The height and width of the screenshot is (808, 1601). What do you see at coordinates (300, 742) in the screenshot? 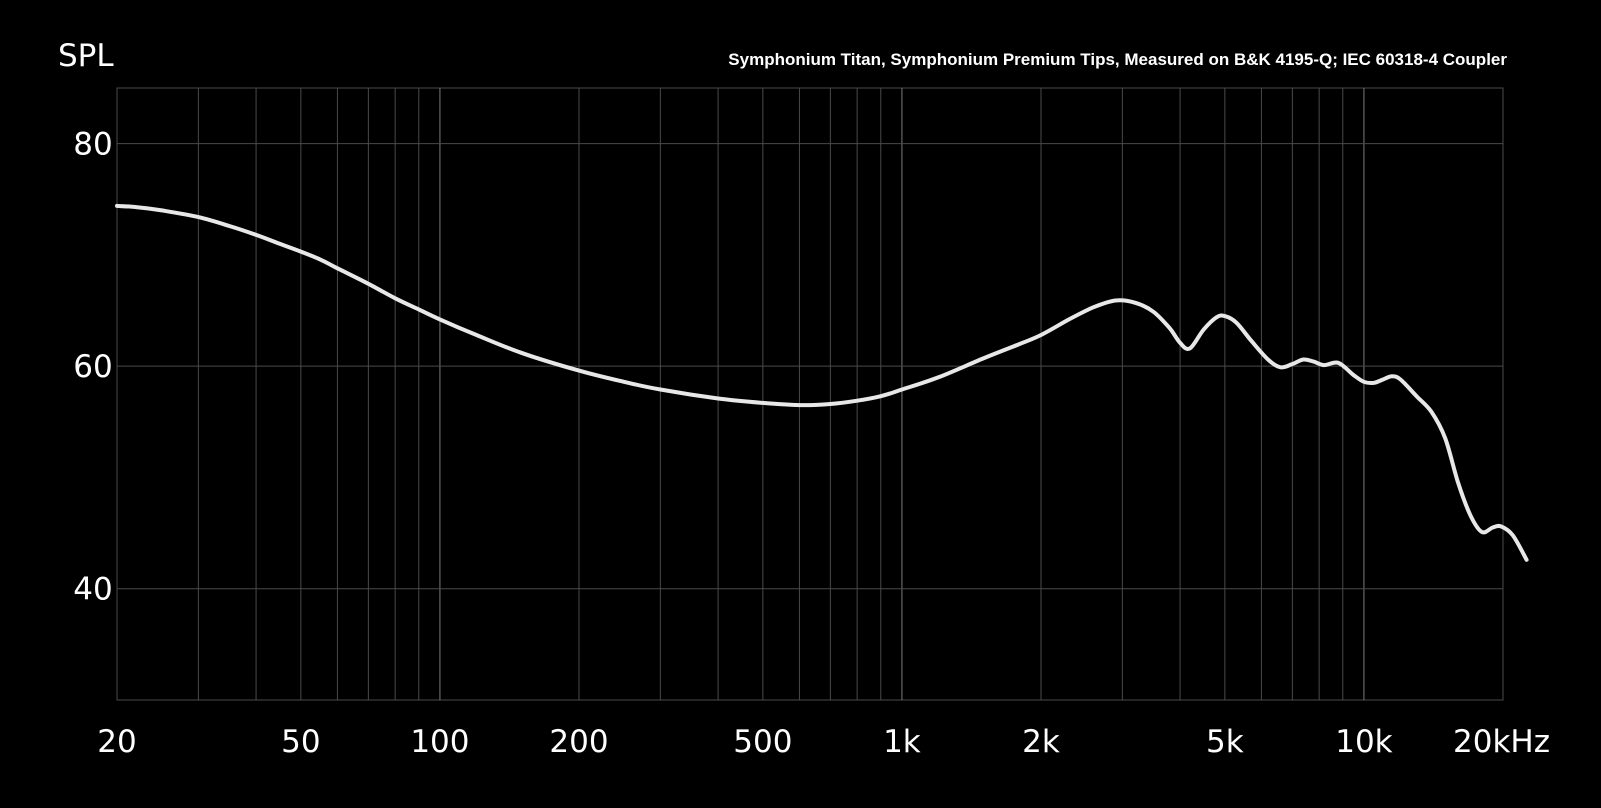
I see `x-tick-label: 50` at bounding box center [300, 742].